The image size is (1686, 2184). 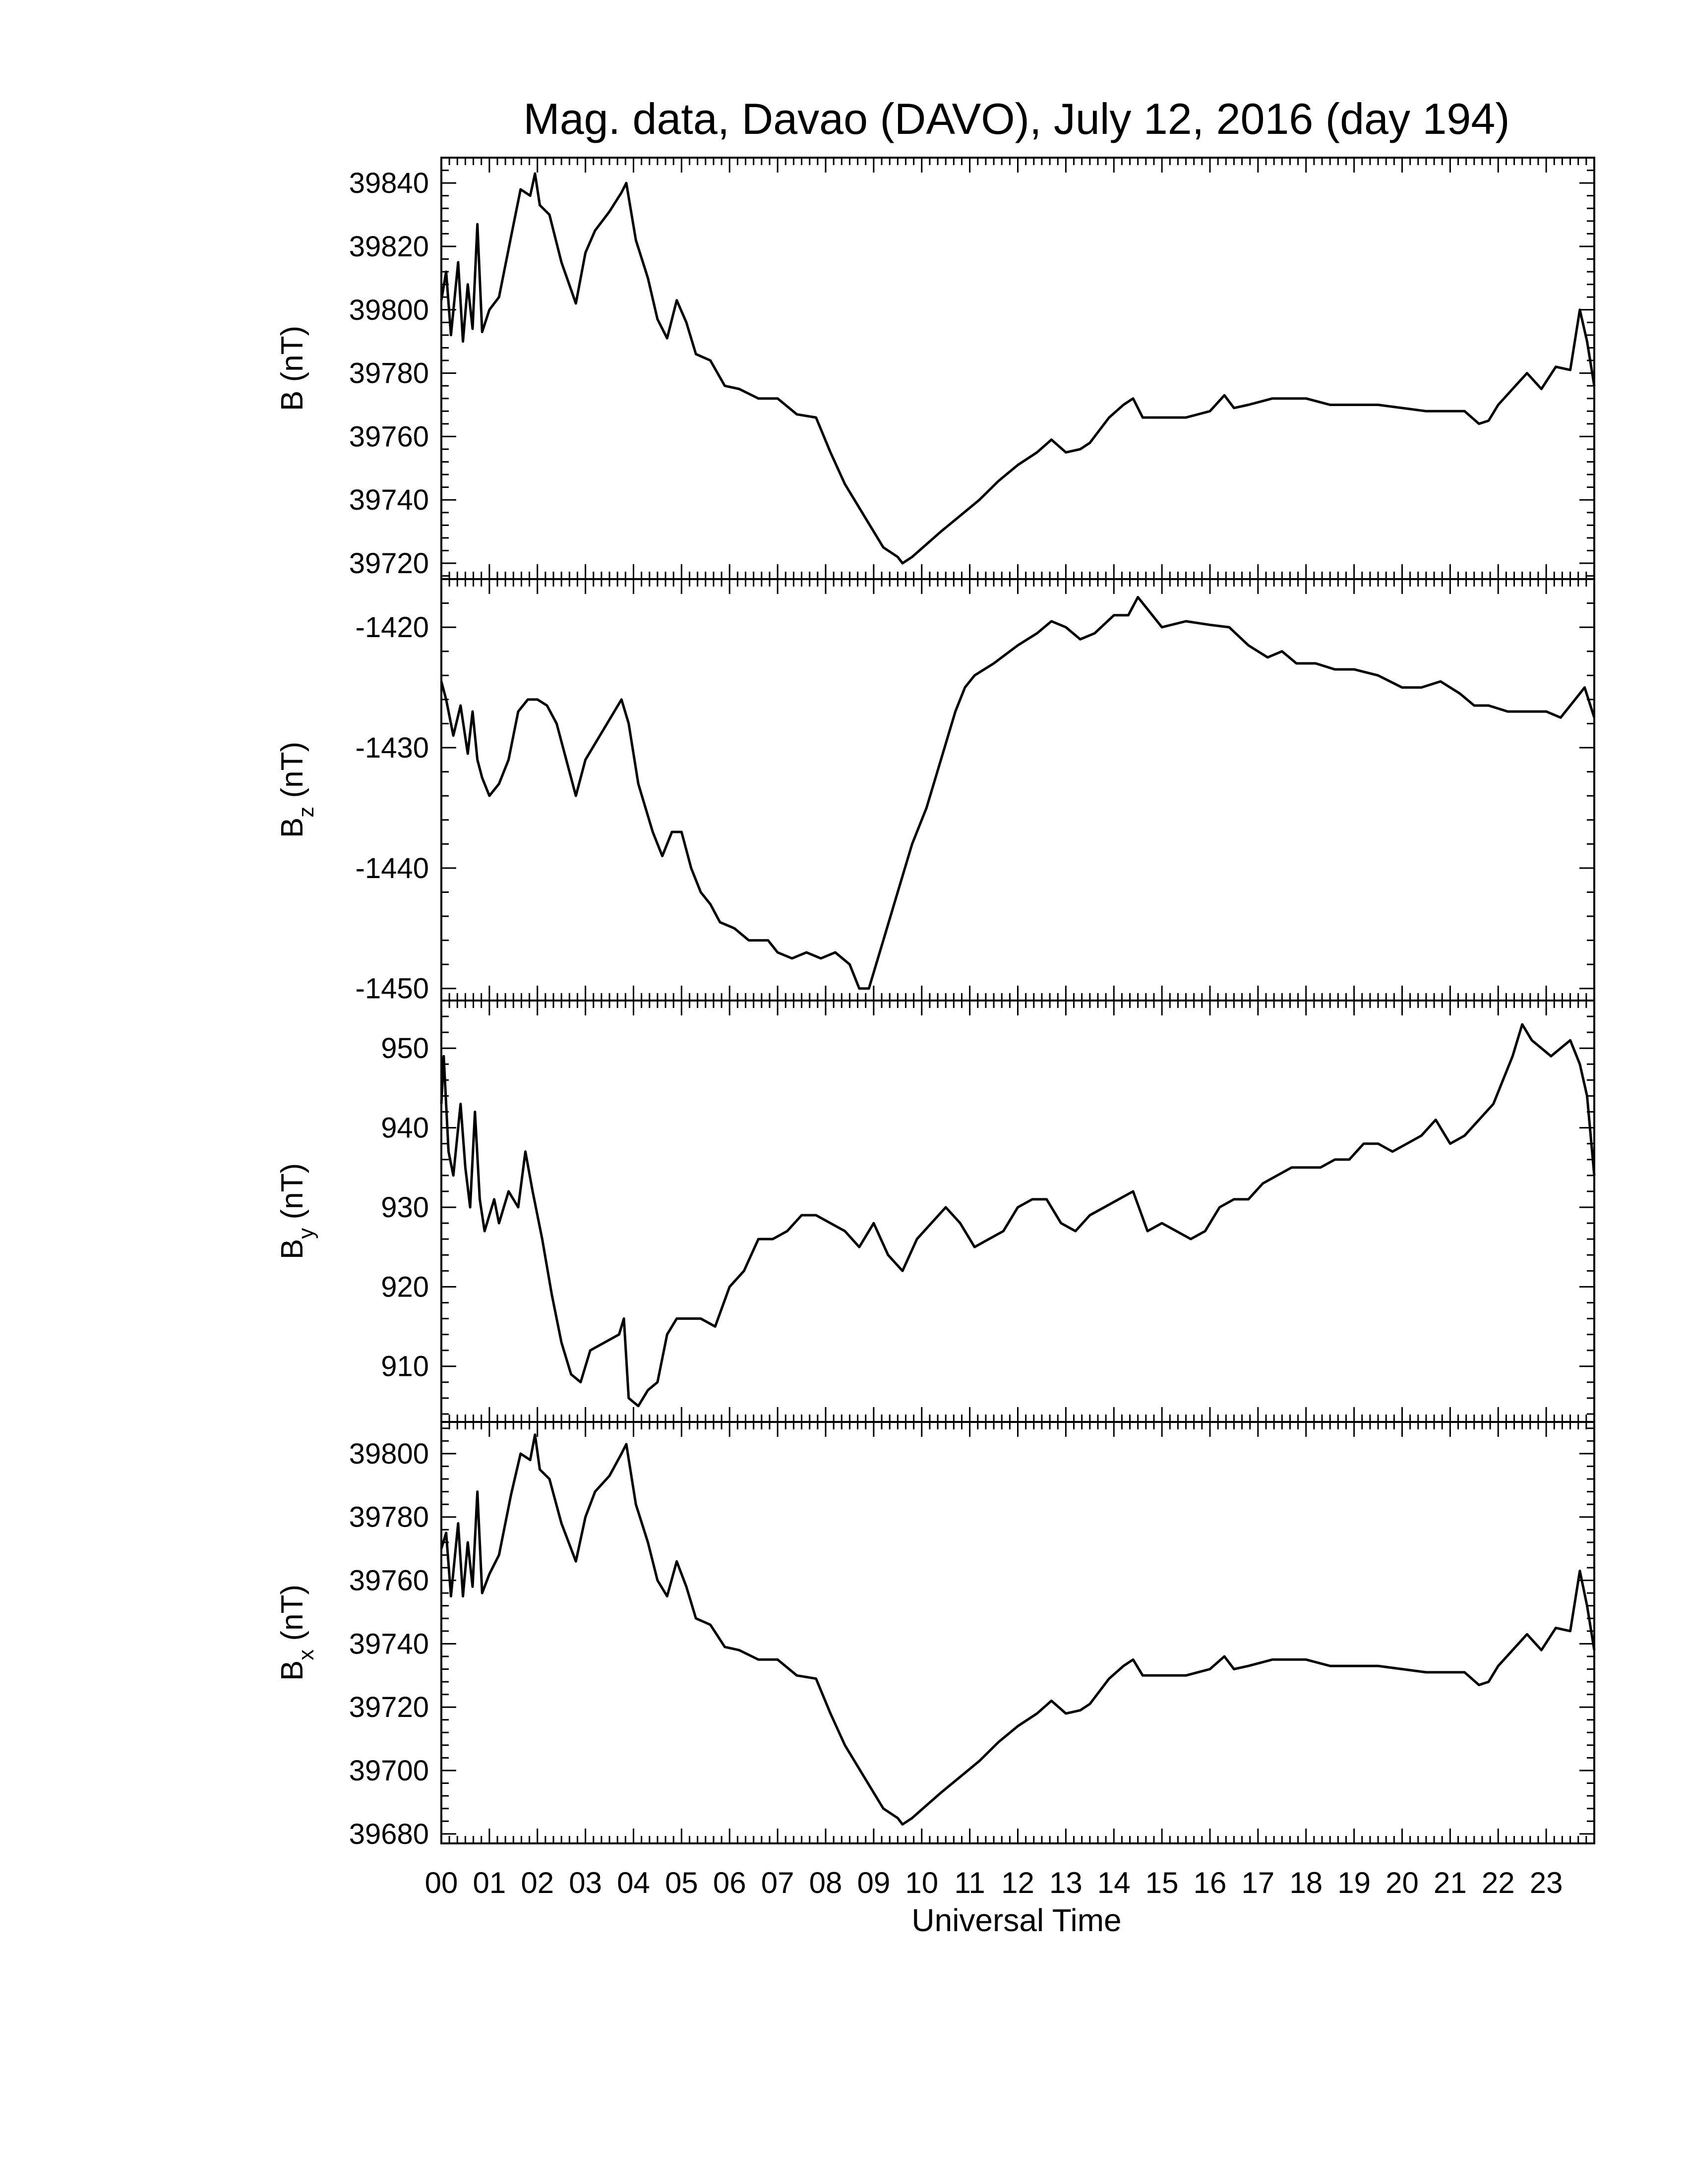 I want to click on x-tick-label: 10, so click(x=922, y=1882).